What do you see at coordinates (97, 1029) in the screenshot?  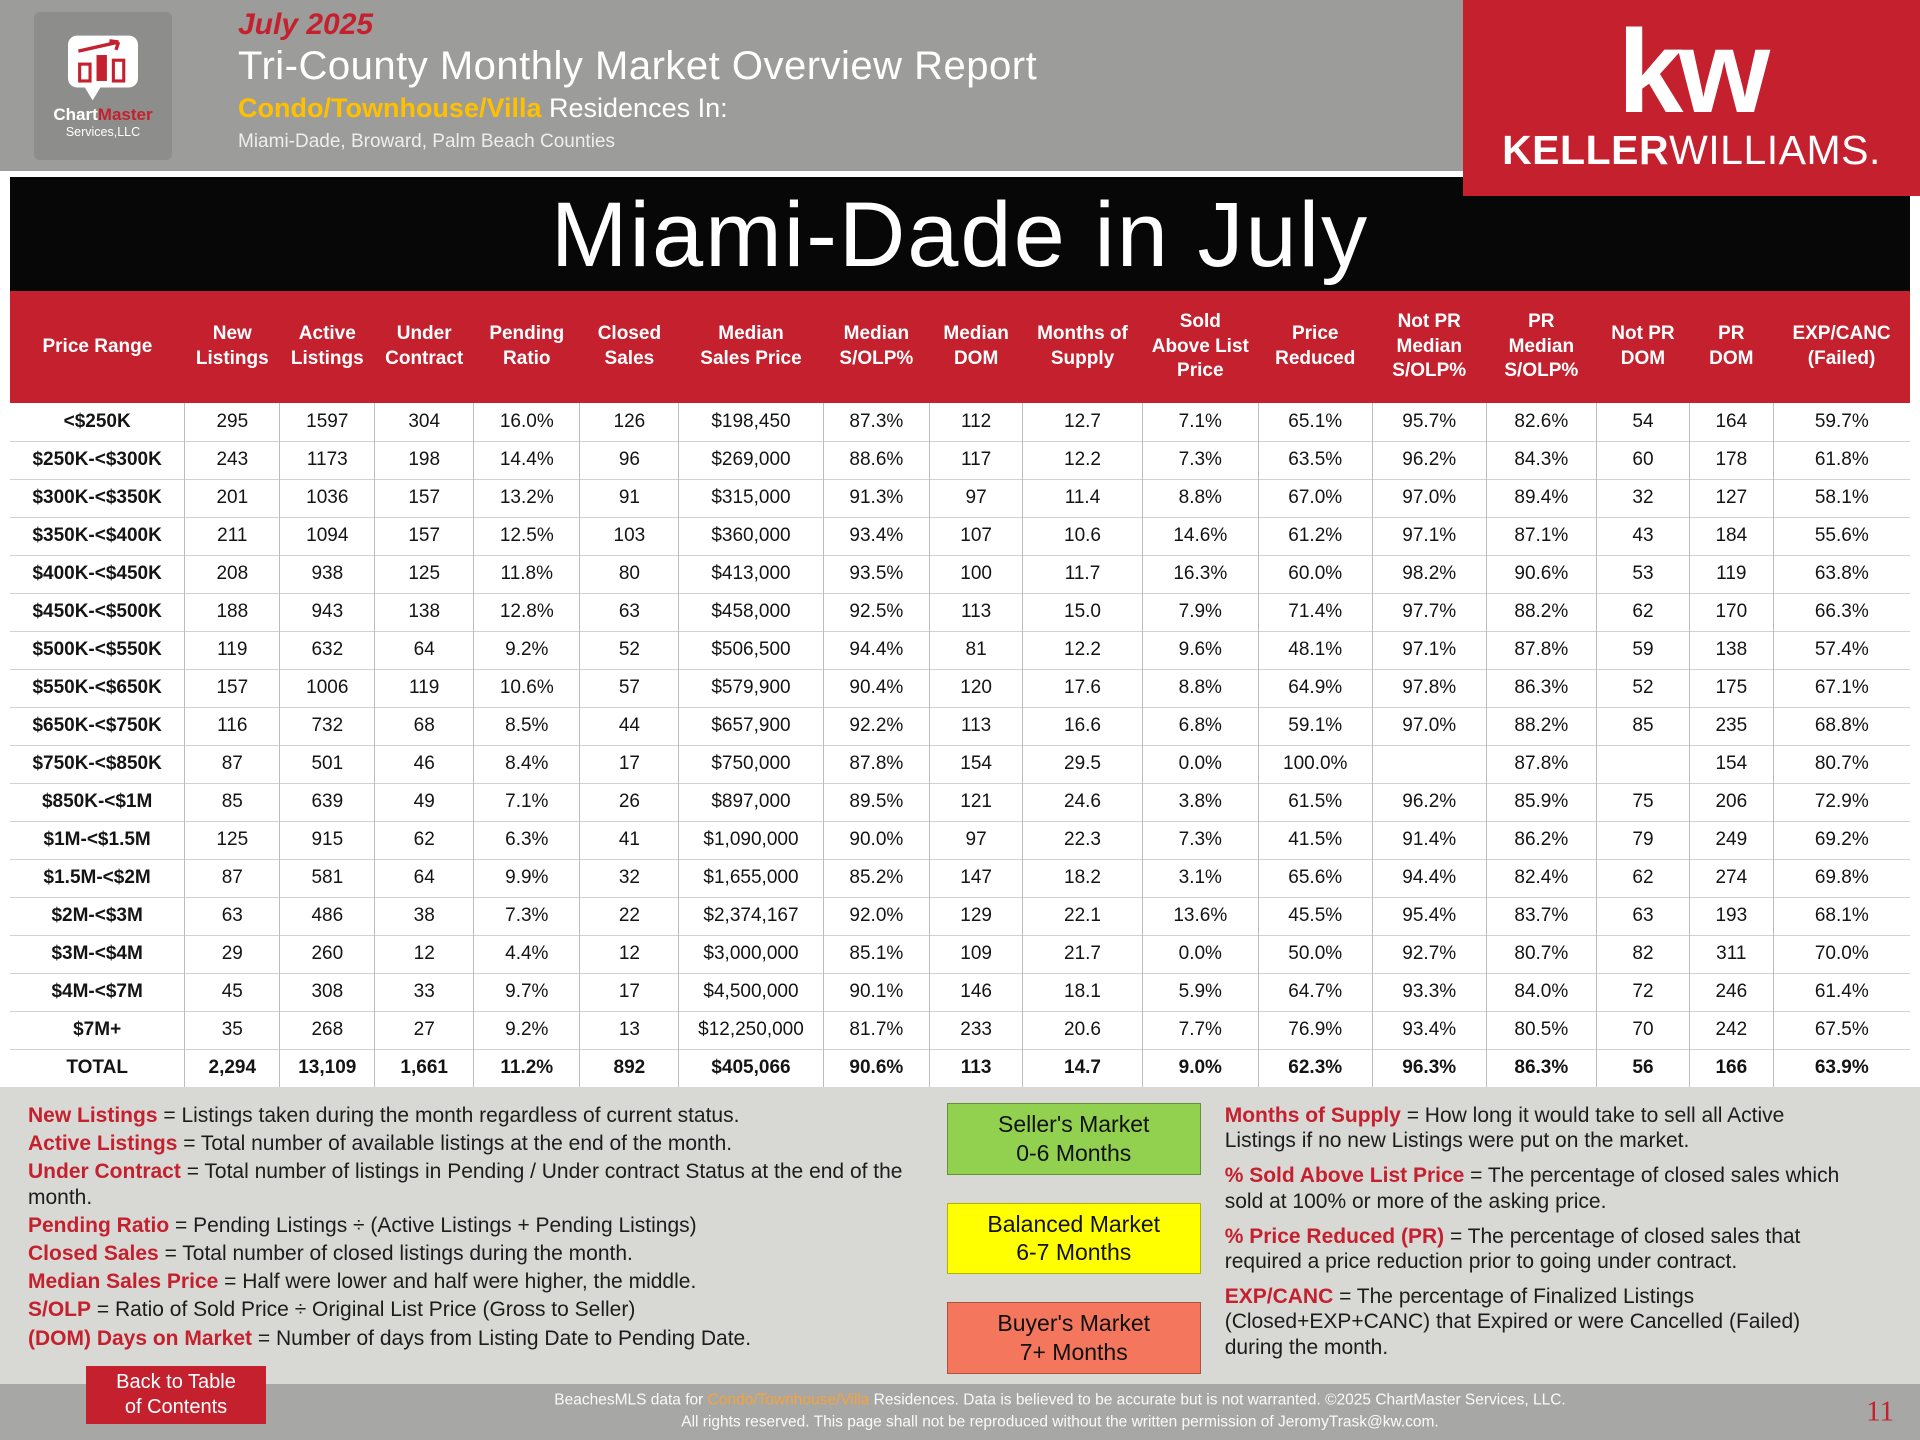 I see `price-range-cell: $7M+` at bounding box center [97, 1029].